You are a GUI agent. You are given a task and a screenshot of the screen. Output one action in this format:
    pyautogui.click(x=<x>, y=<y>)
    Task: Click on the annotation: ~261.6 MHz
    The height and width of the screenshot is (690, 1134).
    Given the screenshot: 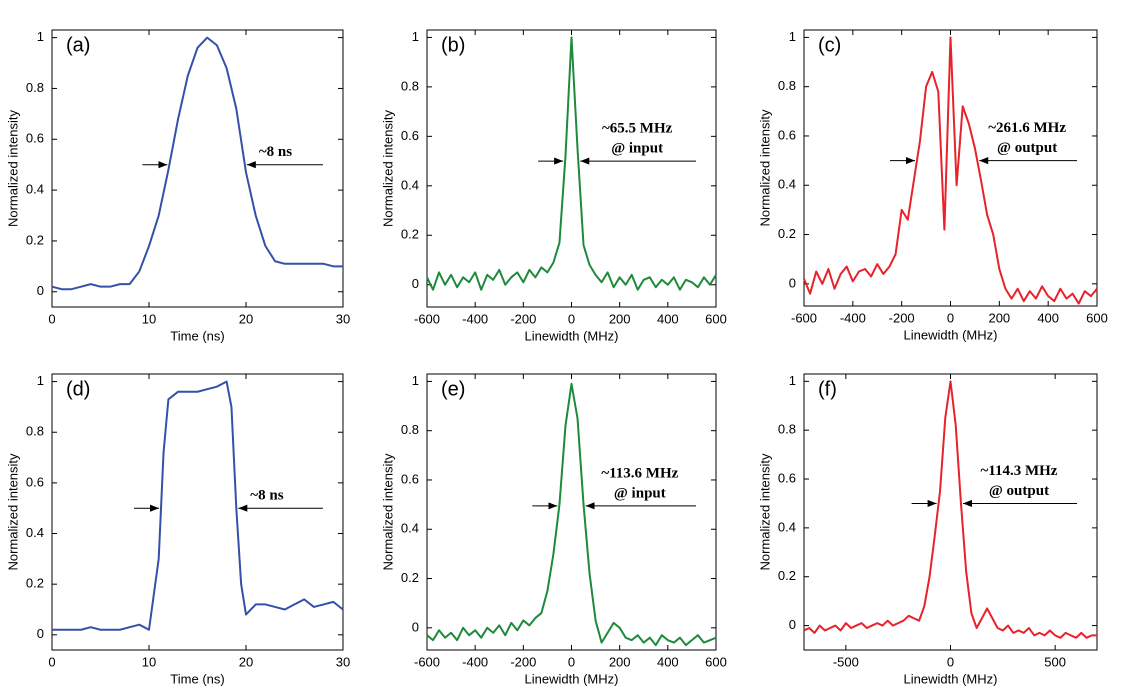 What is the action you would take?
    pyautogui.click(x=1027, y=128)
    